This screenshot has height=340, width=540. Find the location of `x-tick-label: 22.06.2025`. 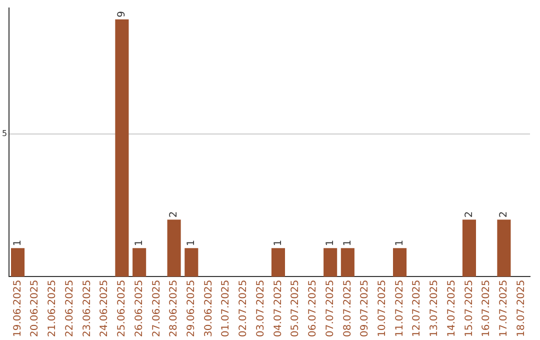

x-tick-label: 22.06.2025 is located at coordinates (70, 309).